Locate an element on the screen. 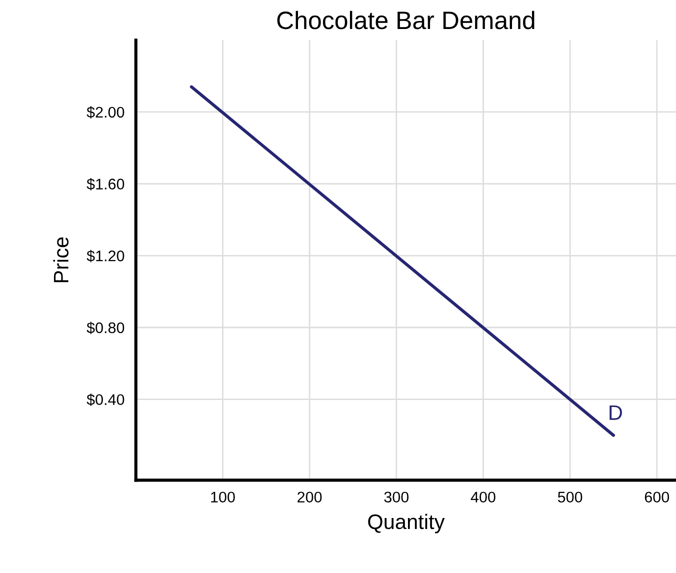 This screenshot has height=573, width=676. chart-title: Chocolate Bar Demand is located at coordinates (405, 20).